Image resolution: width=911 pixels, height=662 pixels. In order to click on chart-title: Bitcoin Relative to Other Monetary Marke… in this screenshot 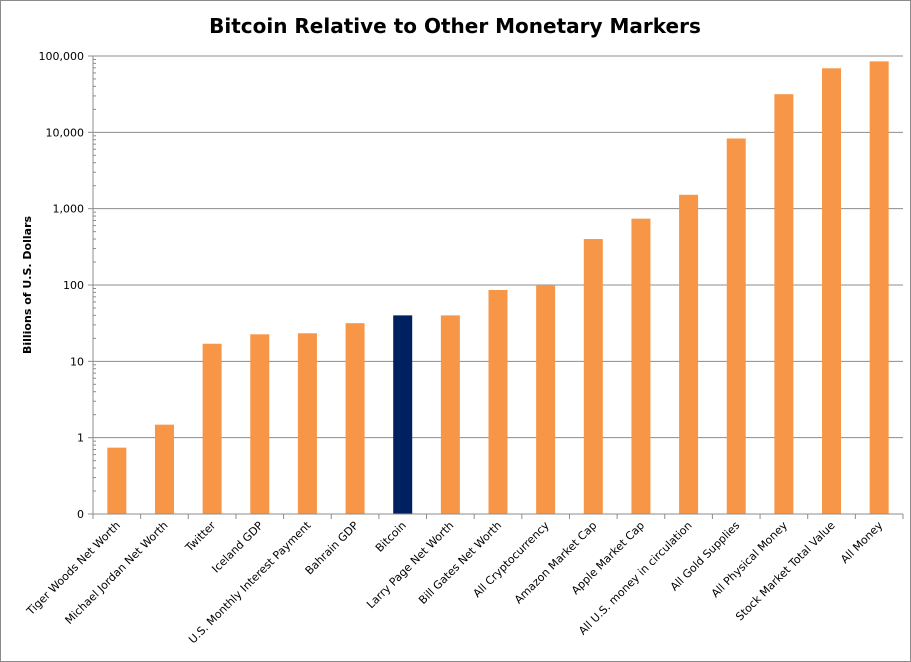, I will do `click(455, 26)`.